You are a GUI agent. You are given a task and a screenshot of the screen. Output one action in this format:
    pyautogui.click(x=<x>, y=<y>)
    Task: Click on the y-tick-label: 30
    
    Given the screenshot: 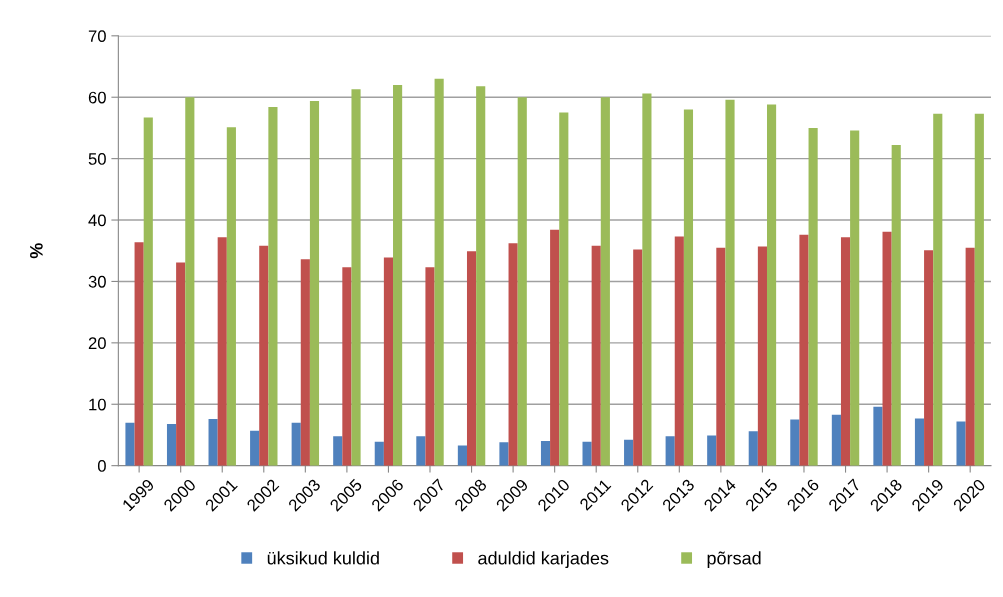 What is the action you would take?
    pyautogui.click(x=97, y=281)
    